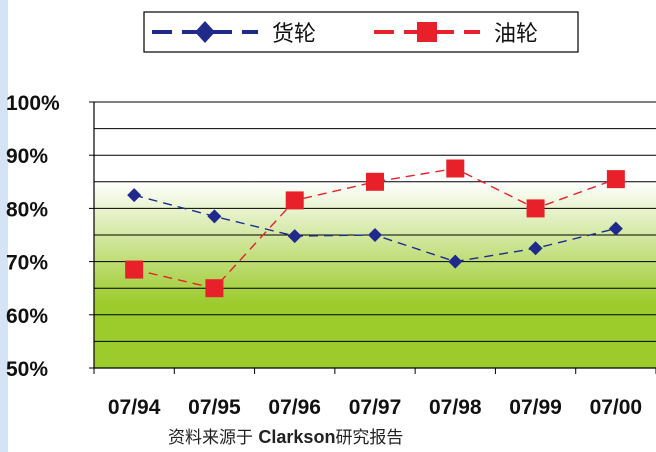 The height and width of the screenshot is (452, 656). Describe the element at coordinates (27, 209) in the screenshot. I see `y-tick-label: 80%` at that location.